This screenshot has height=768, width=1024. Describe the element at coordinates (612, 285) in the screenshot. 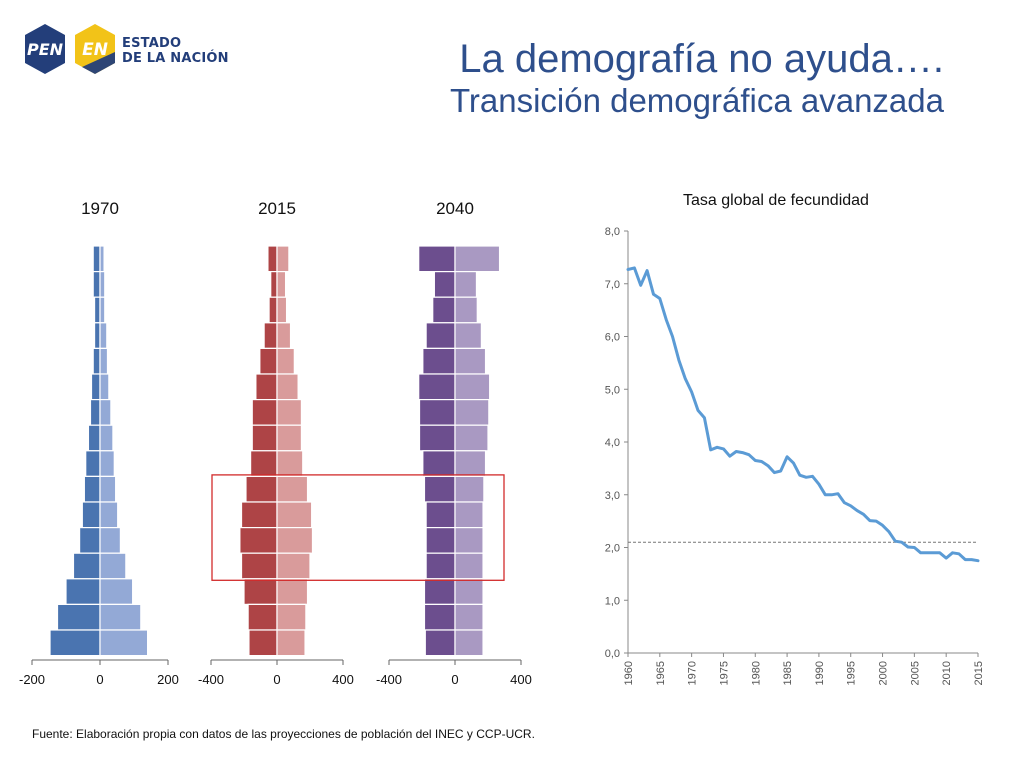

I see `y-tick-label: 7,0` at that location.